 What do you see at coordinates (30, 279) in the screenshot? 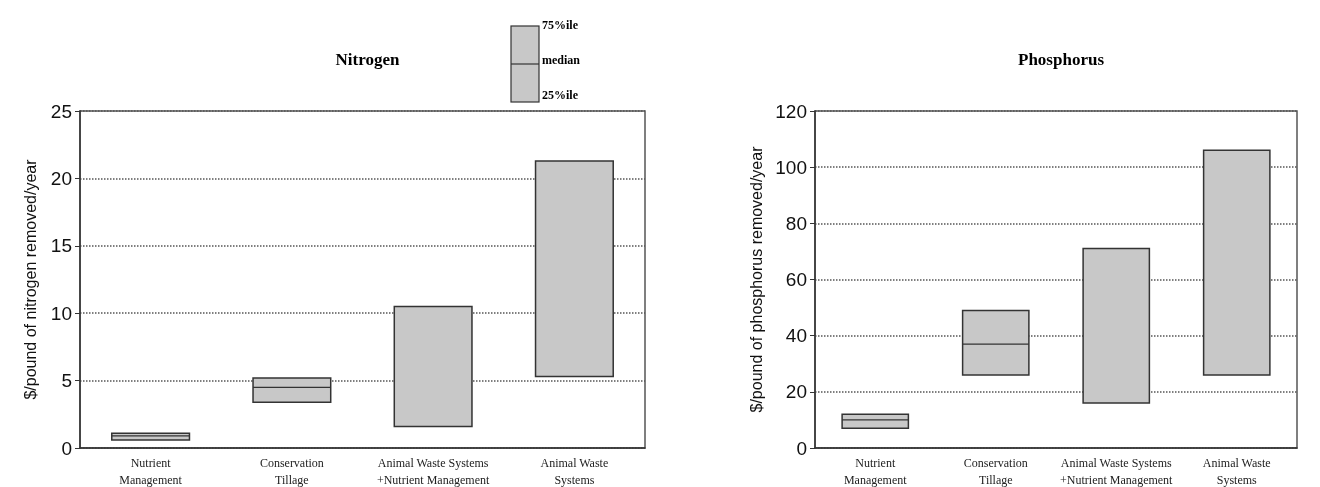
I see `y-axis-title: $/pound of nitrogen removed/year` at bounding box center [30, 279].